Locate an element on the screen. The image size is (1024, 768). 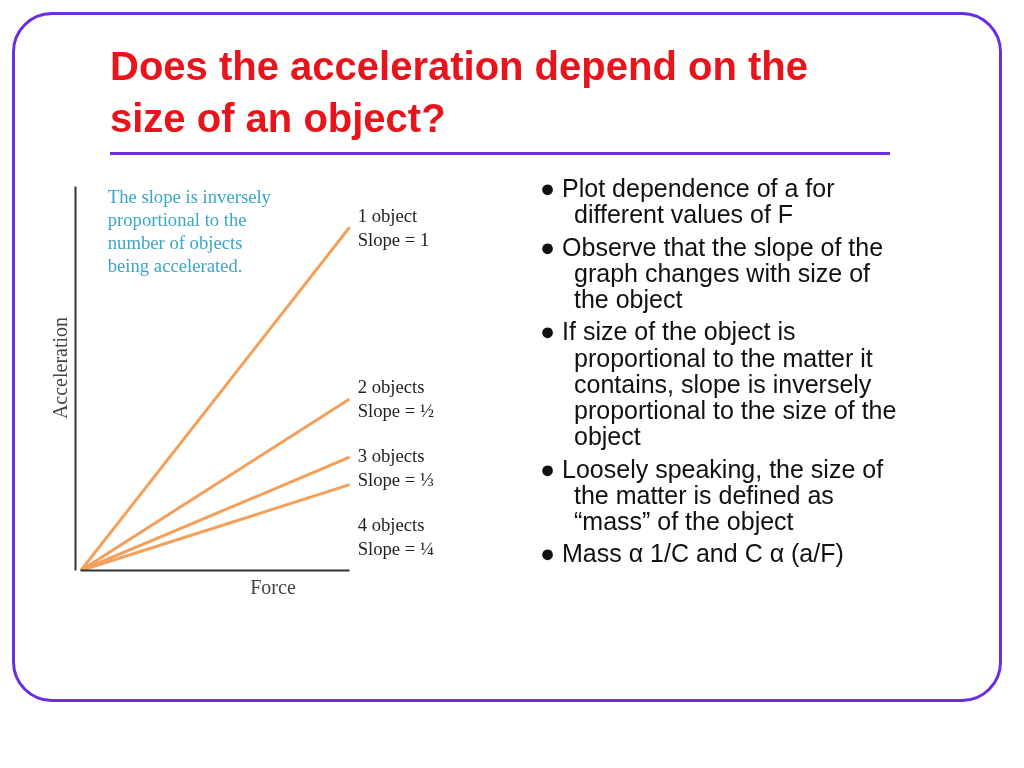
series-label: 4 objects Slope = ¼ is located at coordinates (395, 536).